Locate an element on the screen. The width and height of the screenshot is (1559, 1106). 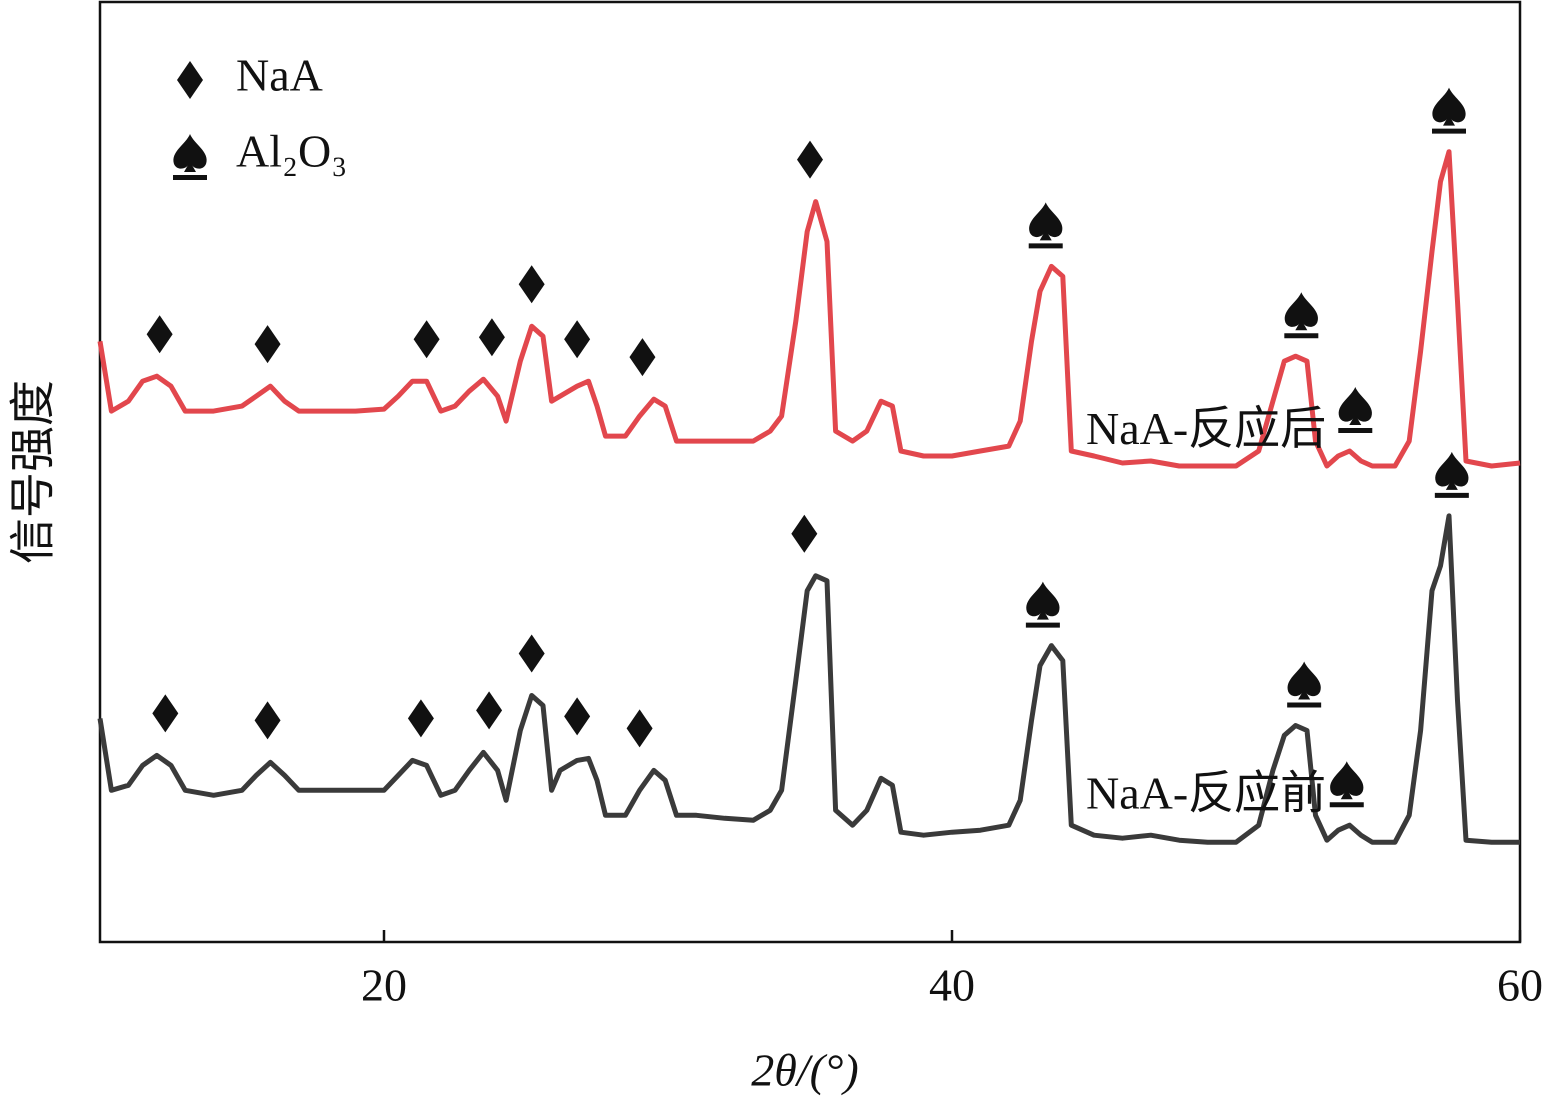
x-tick-label: 20 is located at coordinates (384, 985).